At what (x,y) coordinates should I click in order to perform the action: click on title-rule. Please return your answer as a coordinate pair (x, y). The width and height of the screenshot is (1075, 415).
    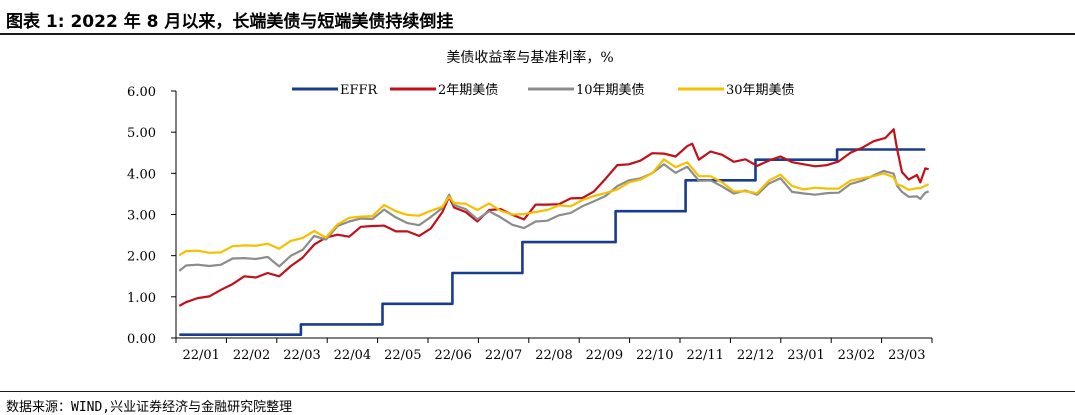
    Looking at the image, I should click on (537, 34).